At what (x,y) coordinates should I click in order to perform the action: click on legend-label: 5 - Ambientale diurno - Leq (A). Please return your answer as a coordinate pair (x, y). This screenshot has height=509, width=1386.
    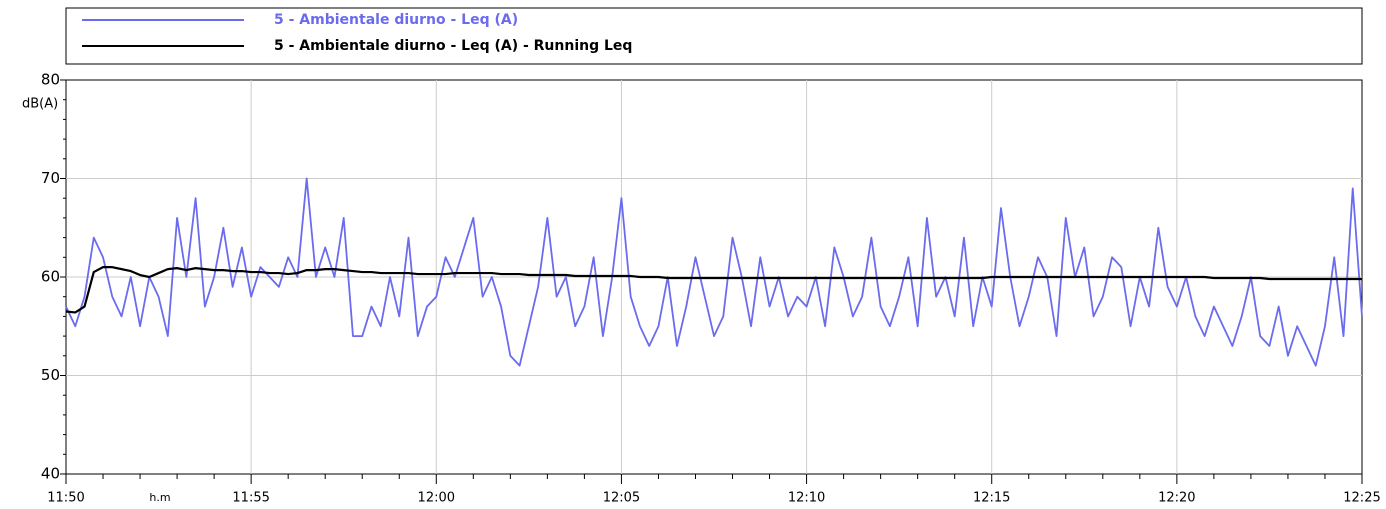
    Looking at the image, I should click on (396, 20).